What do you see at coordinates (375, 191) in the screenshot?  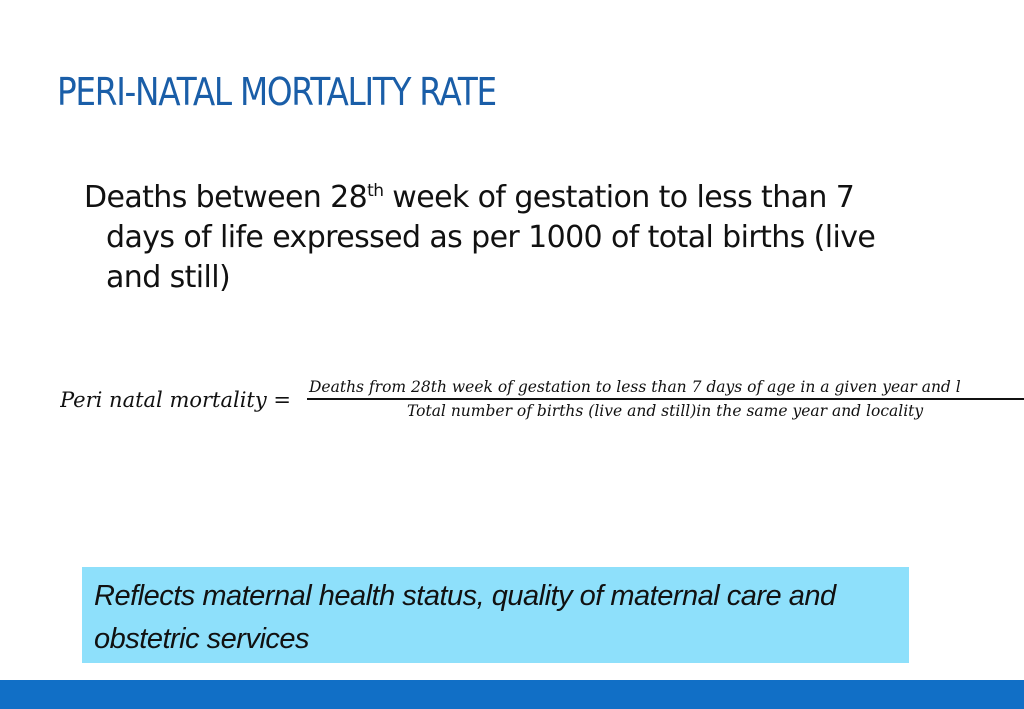 I see `ordinal-superscript: th` at bounding box center [375, 191].